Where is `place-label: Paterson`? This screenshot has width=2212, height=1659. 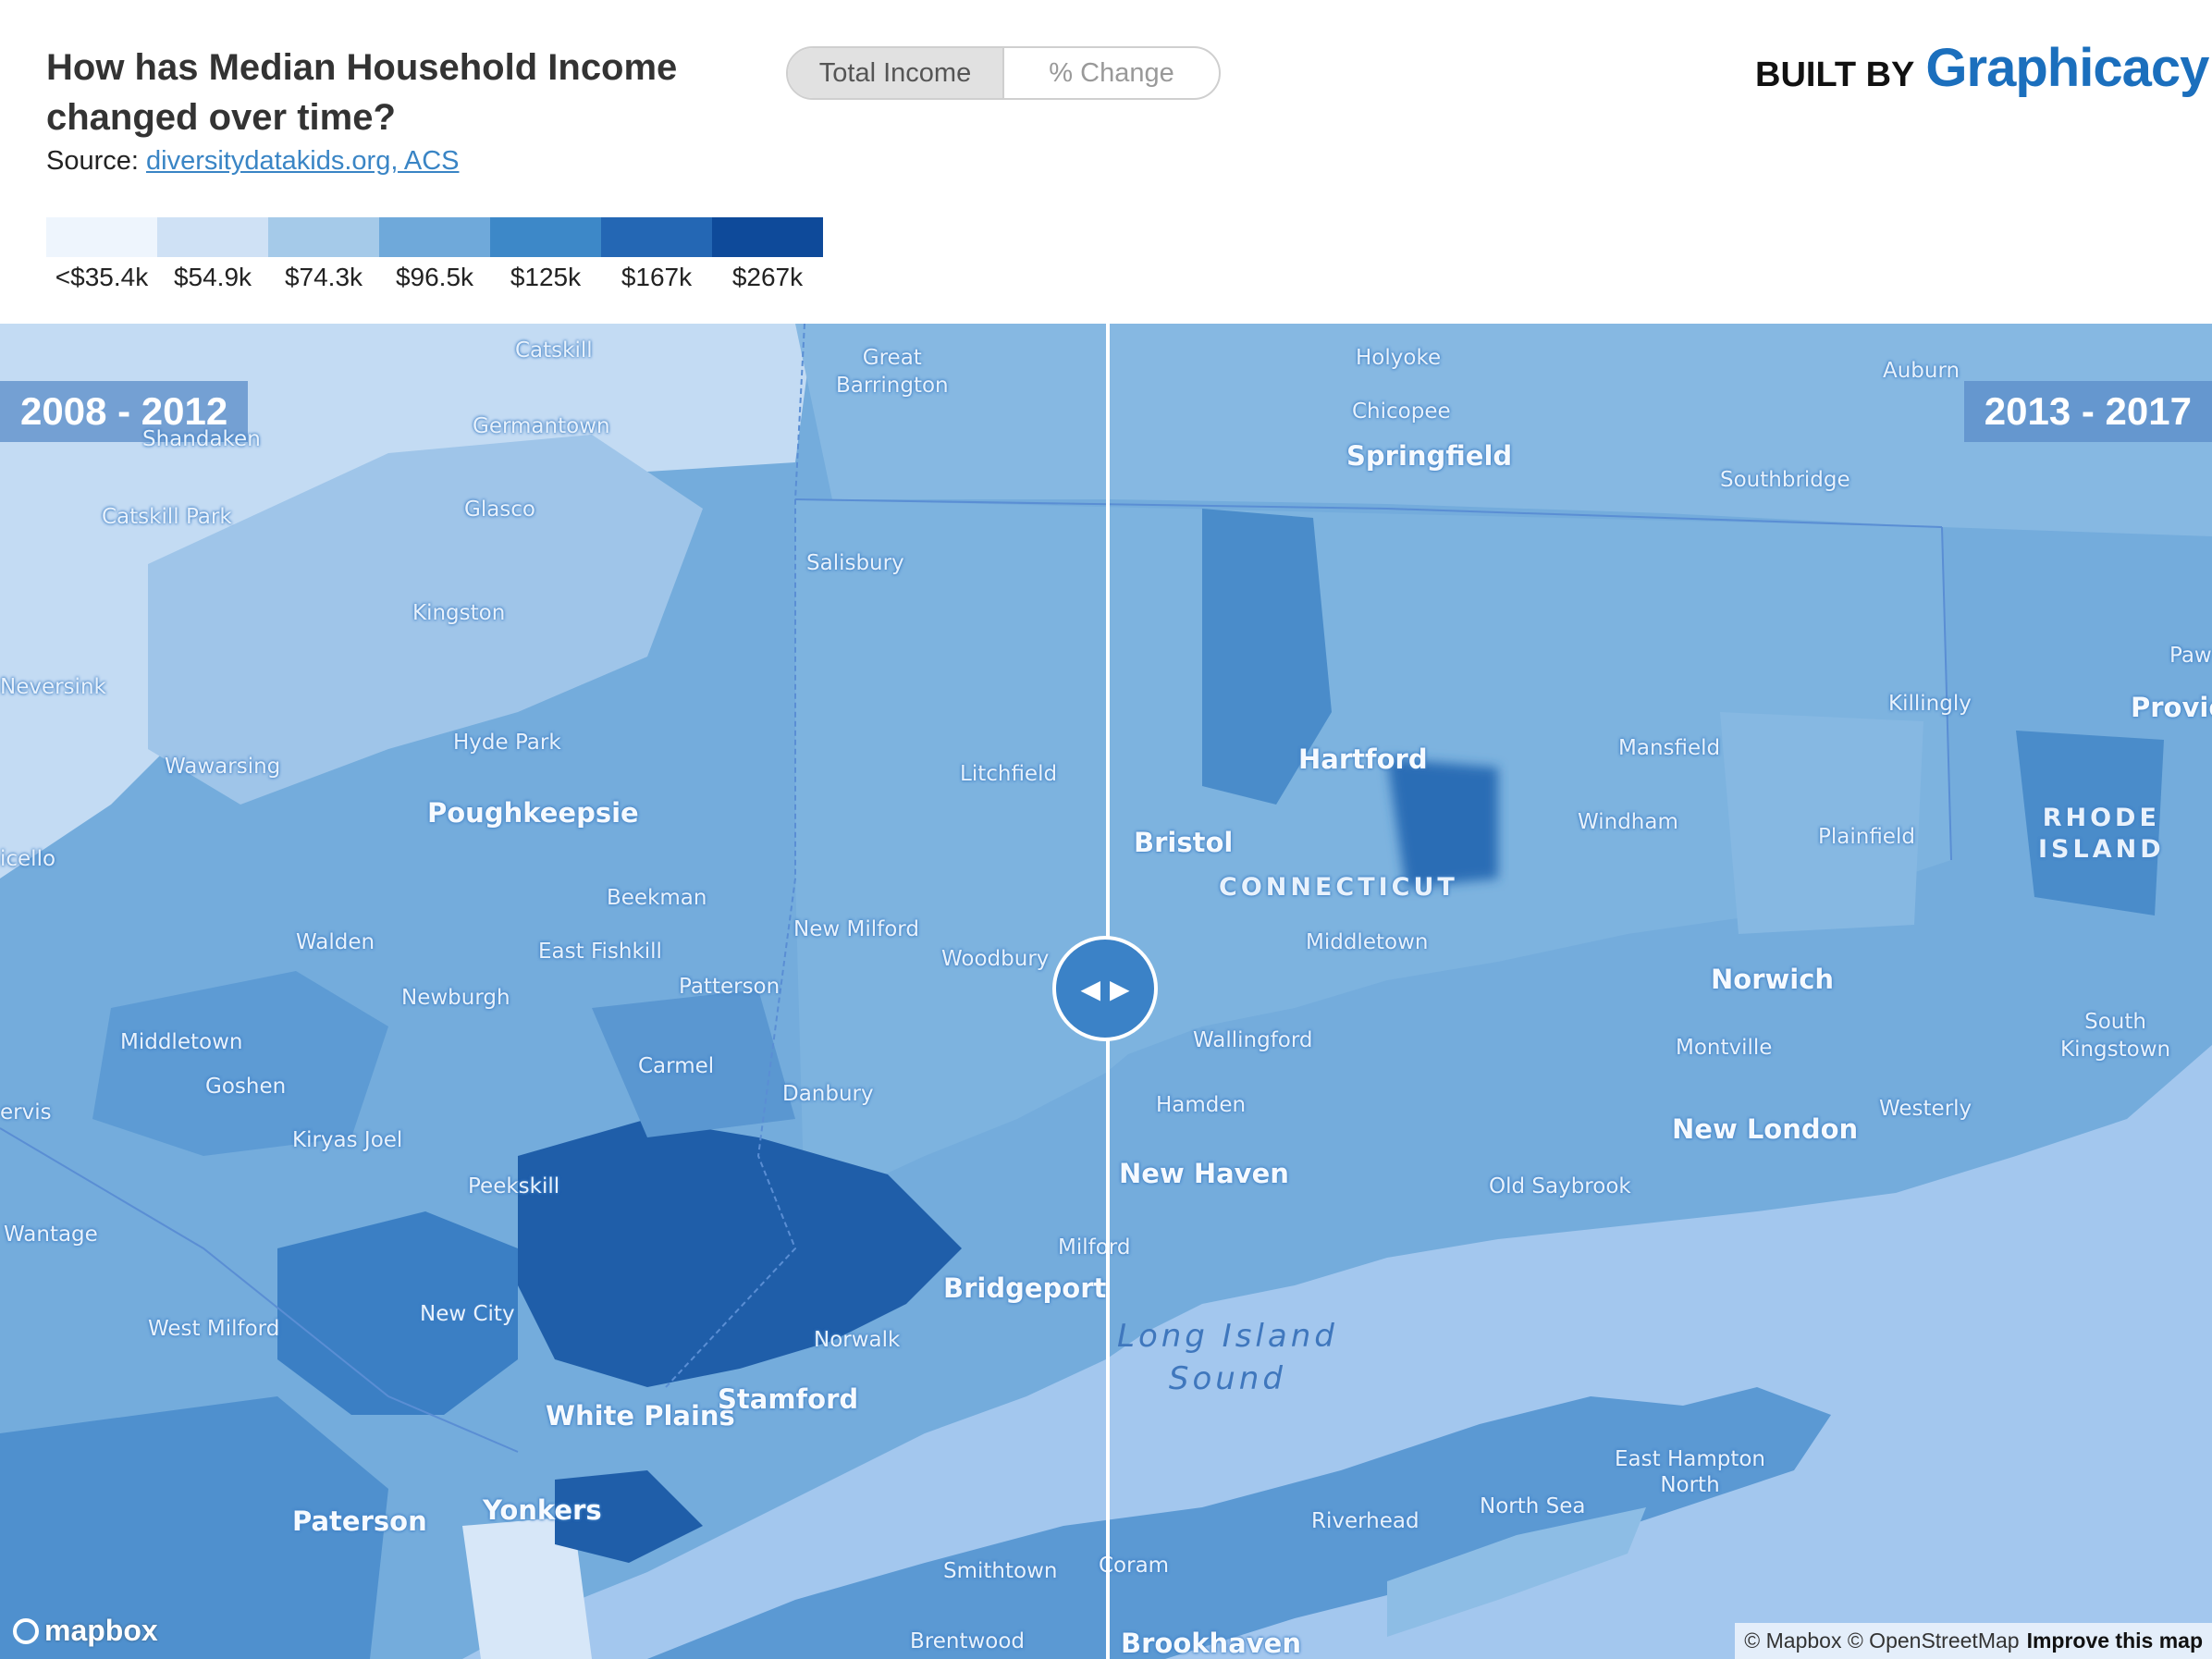 place-label: Paterson is located at coordinates (360, 1521).